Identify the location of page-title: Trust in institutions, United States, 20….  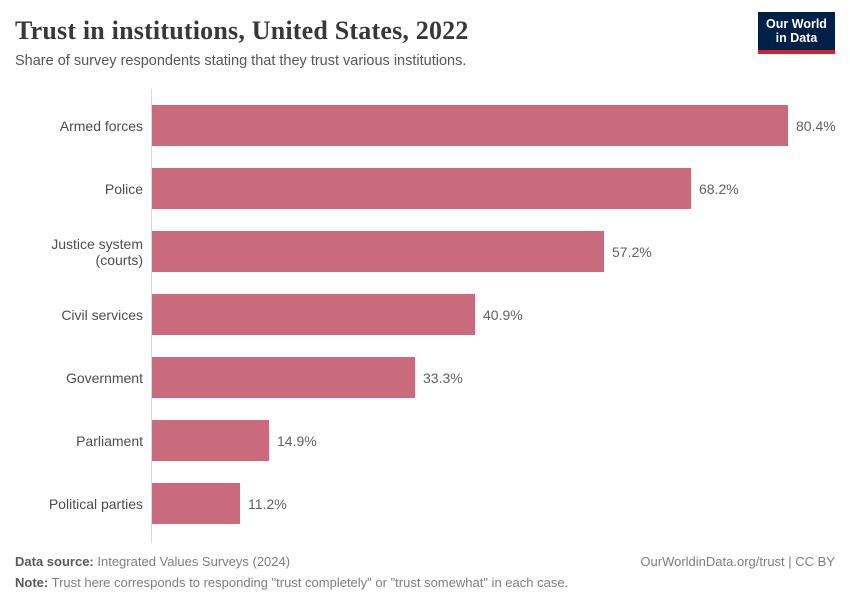
(242, 30).